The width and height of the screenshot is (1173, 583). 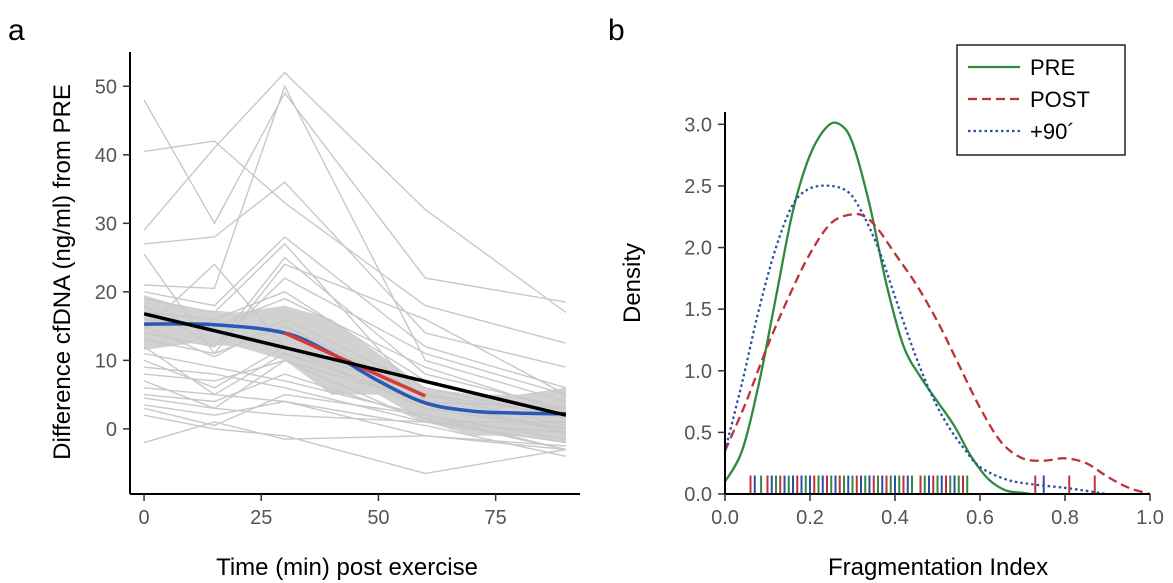 I want to click on panel-b-label: b, so click(x=616, y=30).